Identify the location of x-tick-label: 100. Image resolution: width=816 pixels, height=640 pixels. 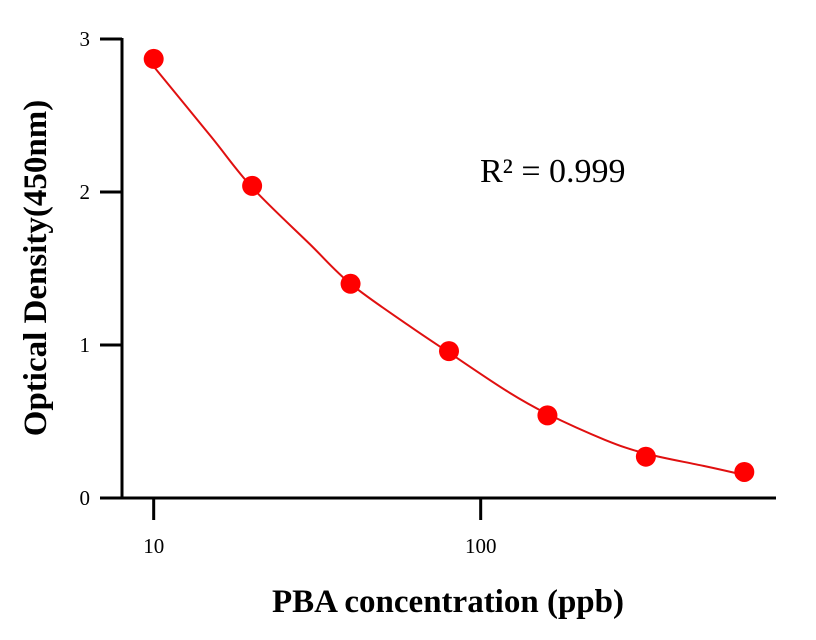
(481, 546).